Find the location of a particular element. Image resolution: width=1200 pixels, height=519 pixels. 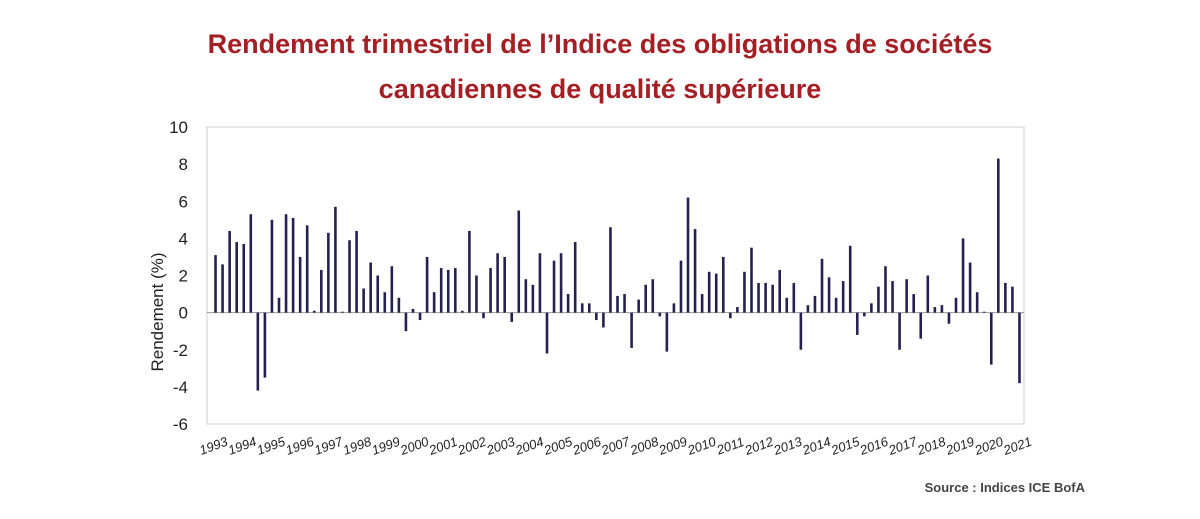

x-tick-label: 2013 is located at coordinates (788, 446).